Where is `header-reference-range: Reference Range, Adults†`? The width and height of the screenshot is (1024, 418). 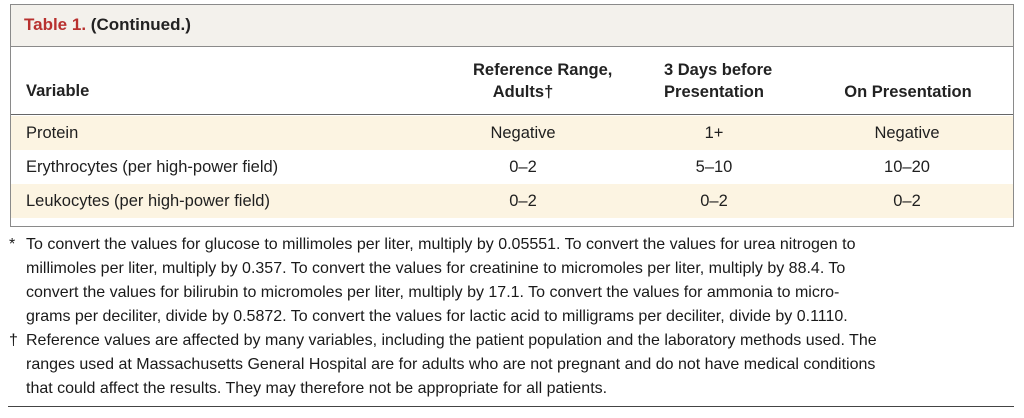
header-reference-range: Reference Range, Adults† is located at coordinates (543, 81).